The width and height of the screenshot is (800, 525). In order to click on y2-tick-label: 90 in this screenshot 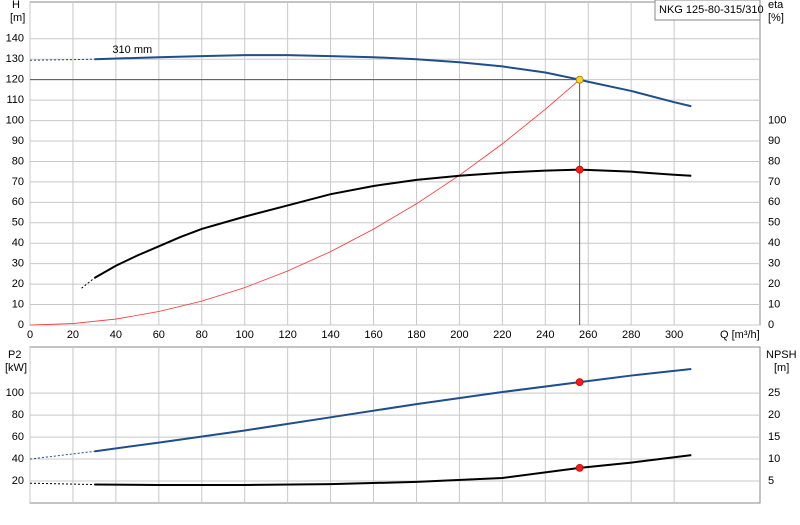, I will do `click(774, 141)`.